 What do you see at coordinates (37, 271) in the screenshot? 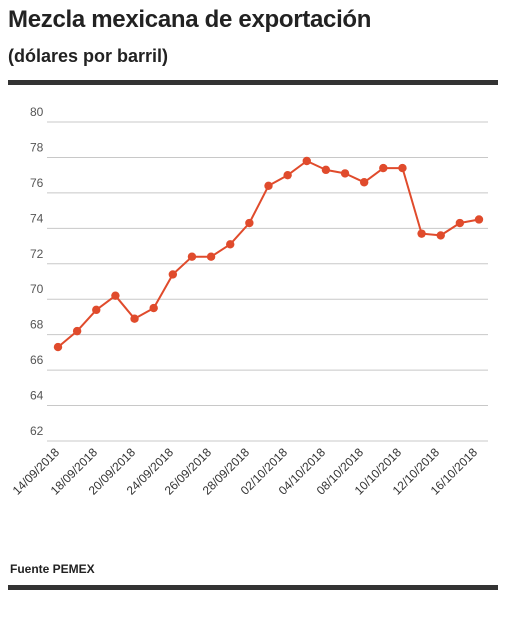
I see `y-axis-ticks: 62 64 66 68 70 72 74 76 78 80` at bounding box center [37, 271].